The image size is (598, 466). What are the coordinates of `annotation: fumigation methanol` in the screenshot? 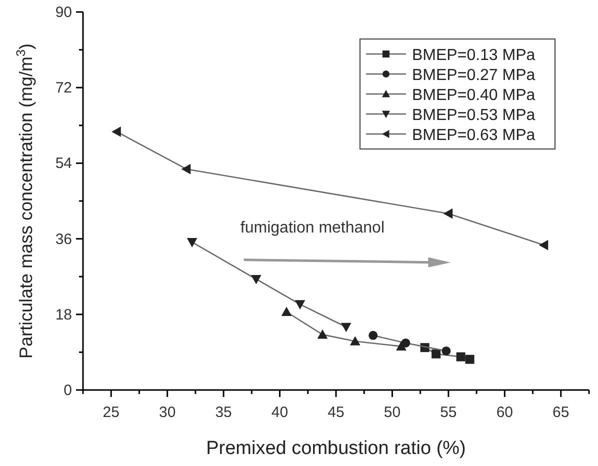 It's located at (312, 228).